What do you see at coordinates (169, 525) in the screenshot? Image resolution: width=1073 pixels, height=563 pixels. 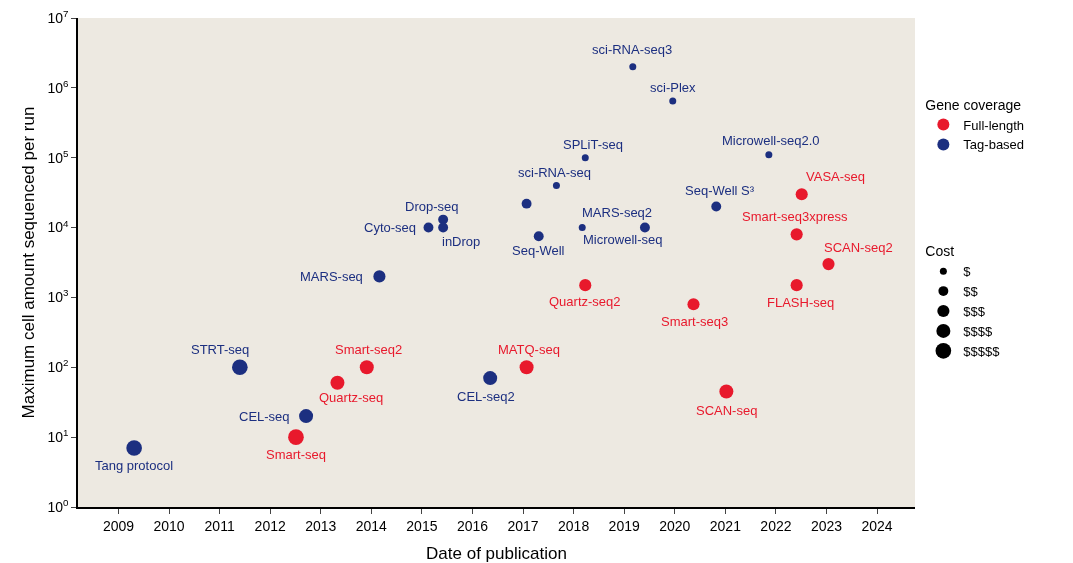 I see `x-tick-label: 2010` at bounding box center [169, 525].